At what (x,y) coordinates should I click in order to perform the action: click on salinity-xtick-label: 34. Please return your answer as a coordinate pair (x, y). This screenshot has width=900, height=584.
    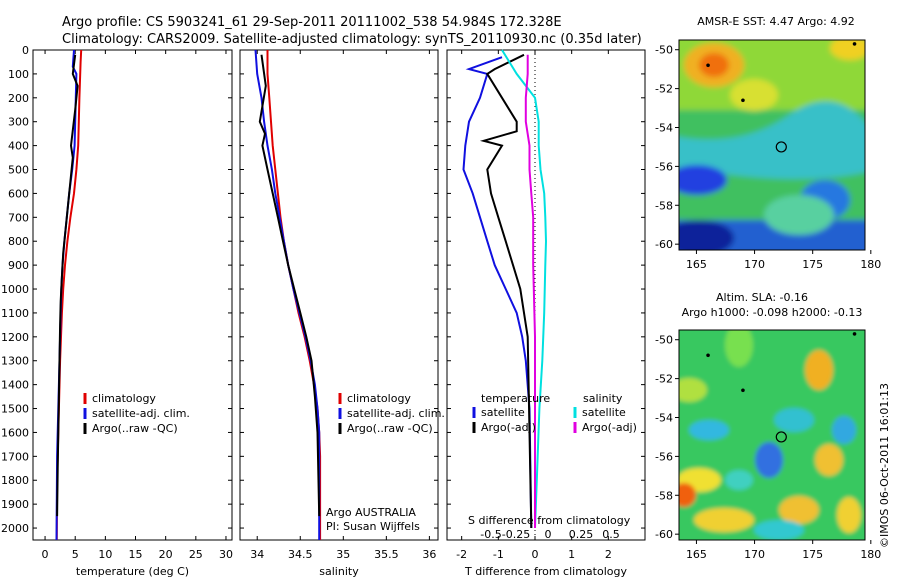
    Looking at the image, I should click on (257, 554).